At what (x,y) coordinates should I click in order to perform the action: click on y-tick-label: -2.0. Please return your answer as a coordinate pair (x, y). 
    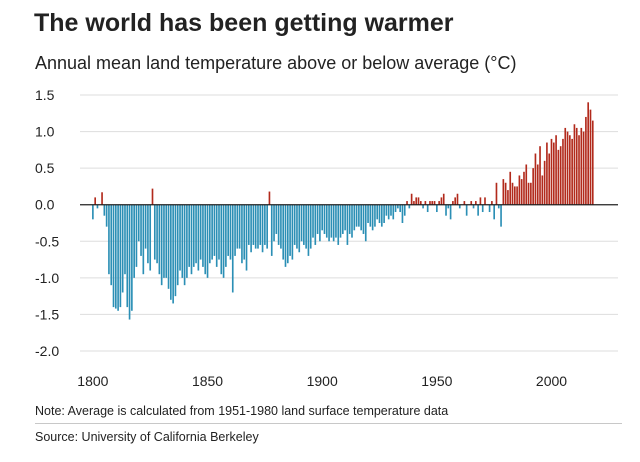
    Looking at the image, I should click on (47, 351).